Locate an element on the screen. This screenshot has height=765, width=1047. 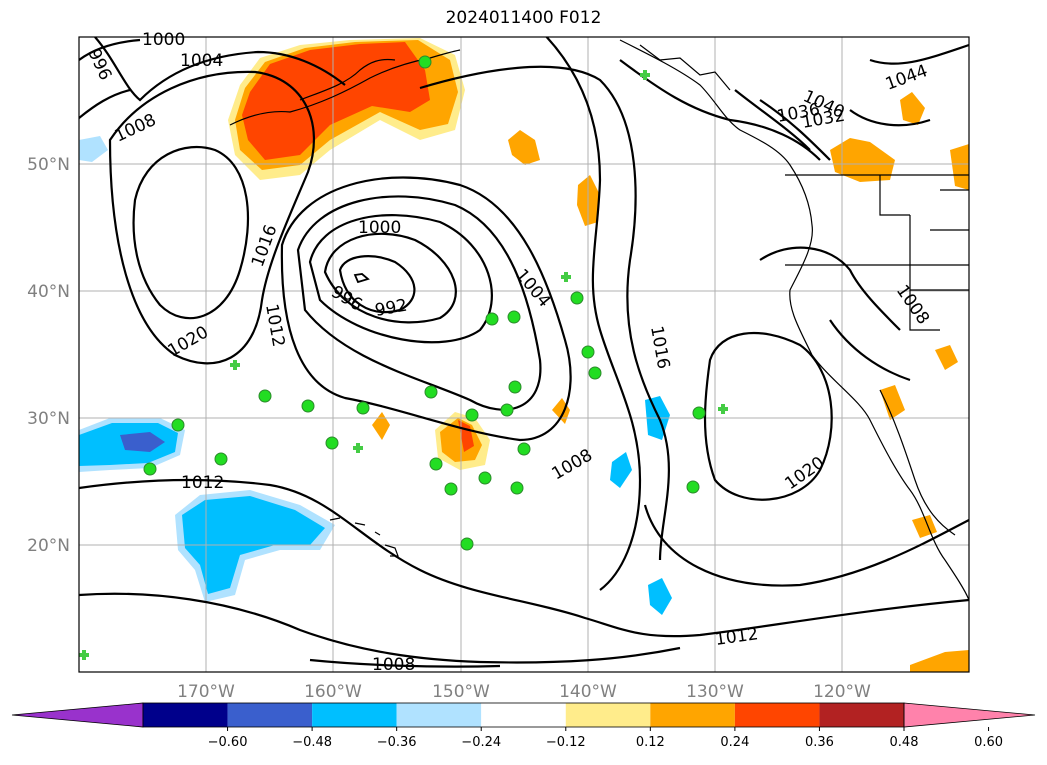
contour-label: 1020 is located at coordinates (188, 341).